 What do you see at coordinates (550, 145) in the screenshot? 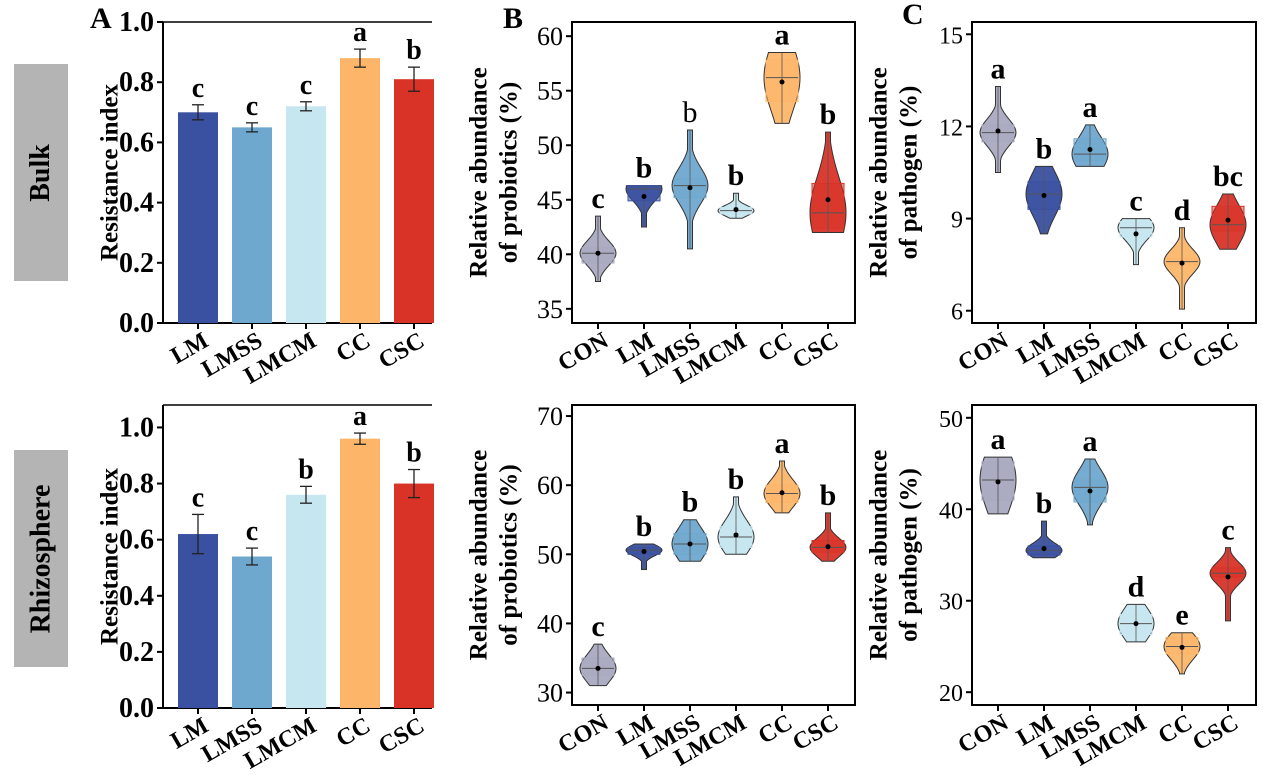
I see `y-tick-label: 50` at bounding box center [550, 145].